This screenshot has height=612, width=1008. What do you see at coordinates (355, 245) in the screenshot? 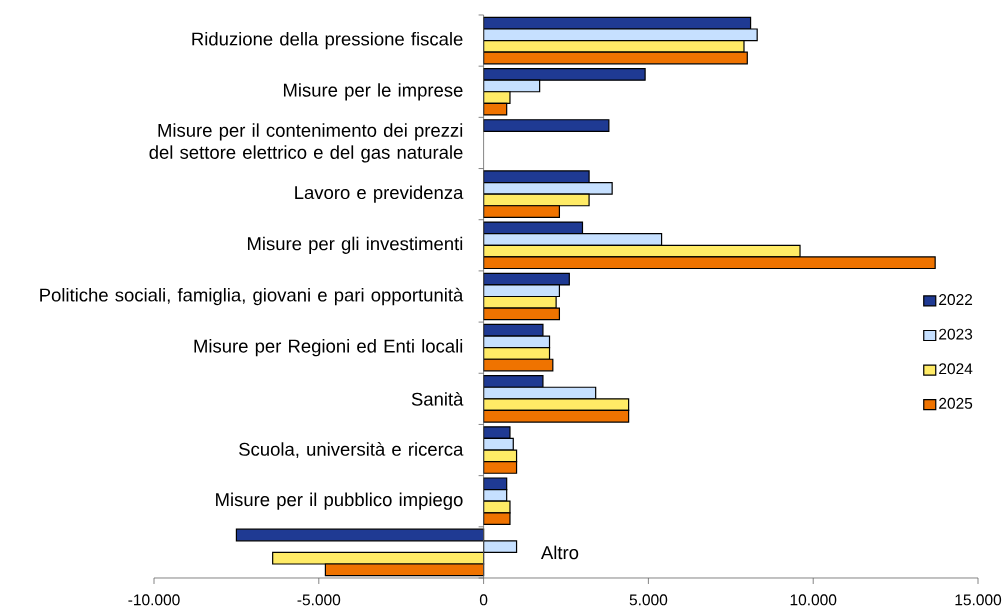
I see `y-tick-label: Misure per gli investimenti` at bounding box center [355, 245].